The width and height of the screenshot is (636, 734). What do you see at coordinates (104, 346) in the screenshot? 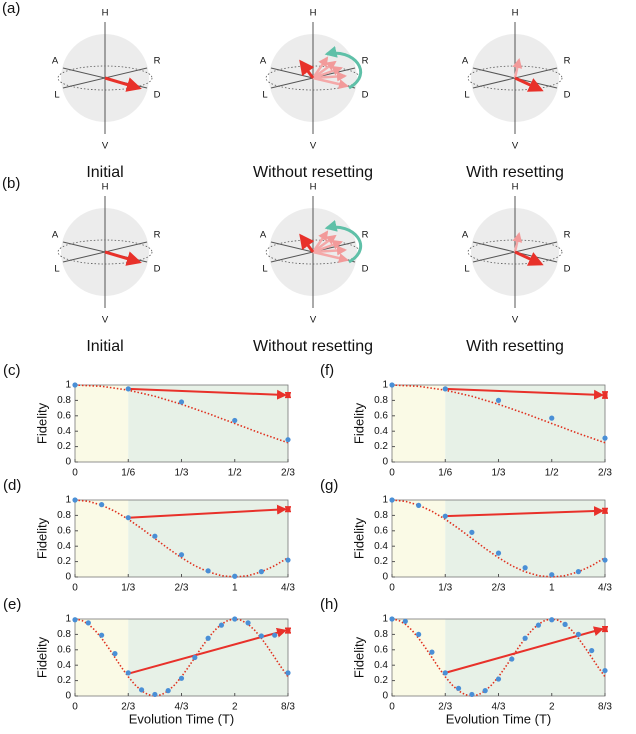
I see `sphere-caption: Initial` at bounding box center [104, 346].